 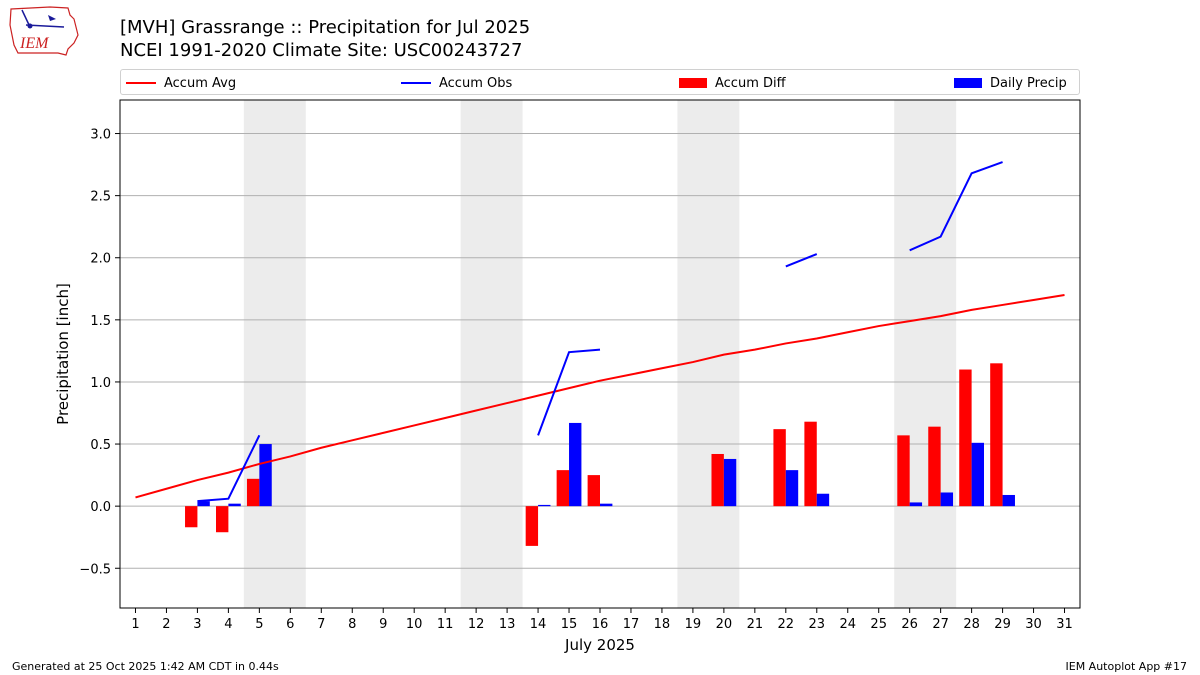 I want to click on y-tick-label: 1.0, so click(x=100, y=383).